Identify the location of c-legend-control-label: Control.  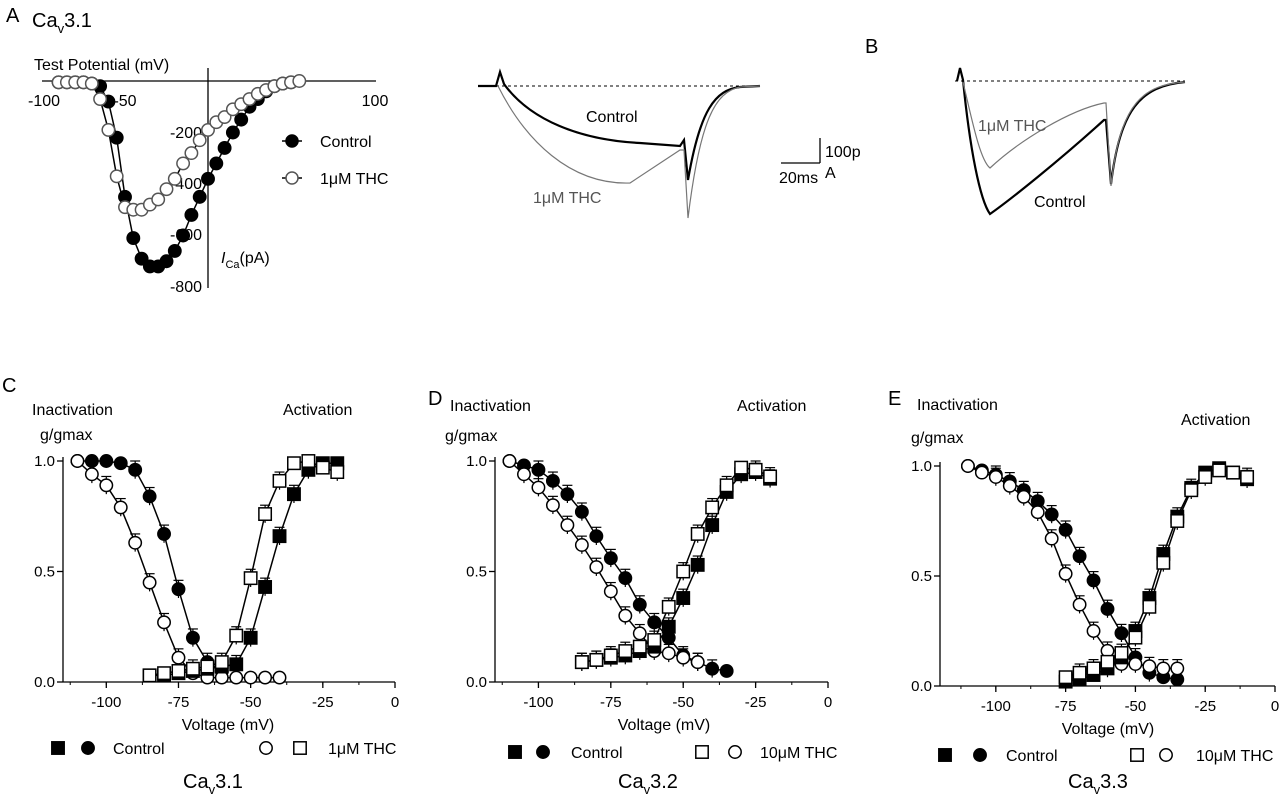
(139, 749).